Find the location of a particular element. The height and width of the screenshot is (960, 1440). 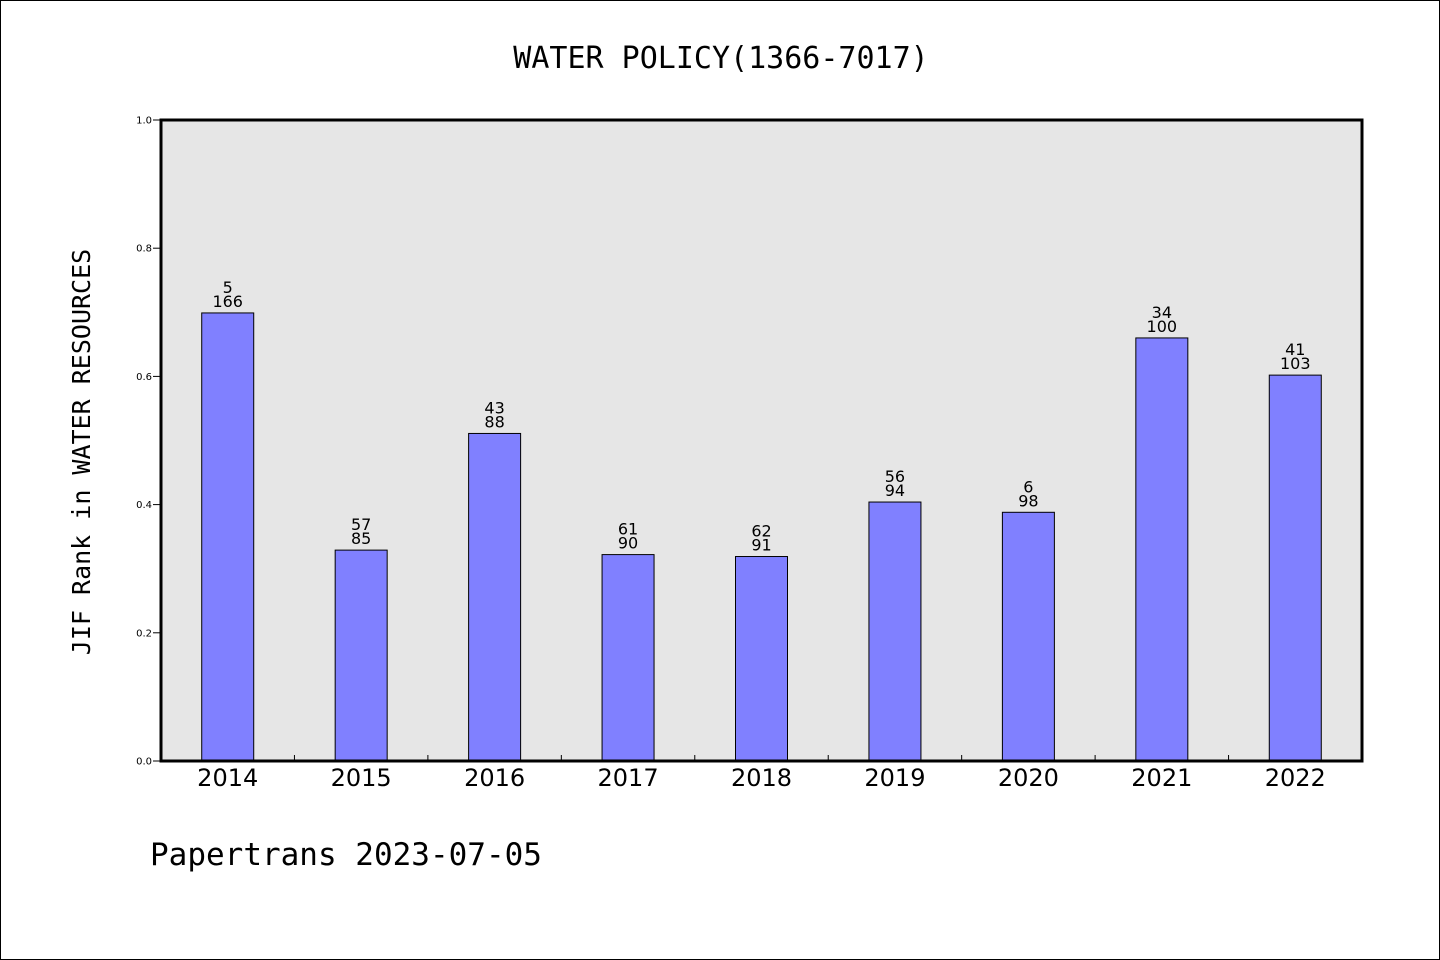

data-label-rank: 62 is located at coordinates (761, 531).